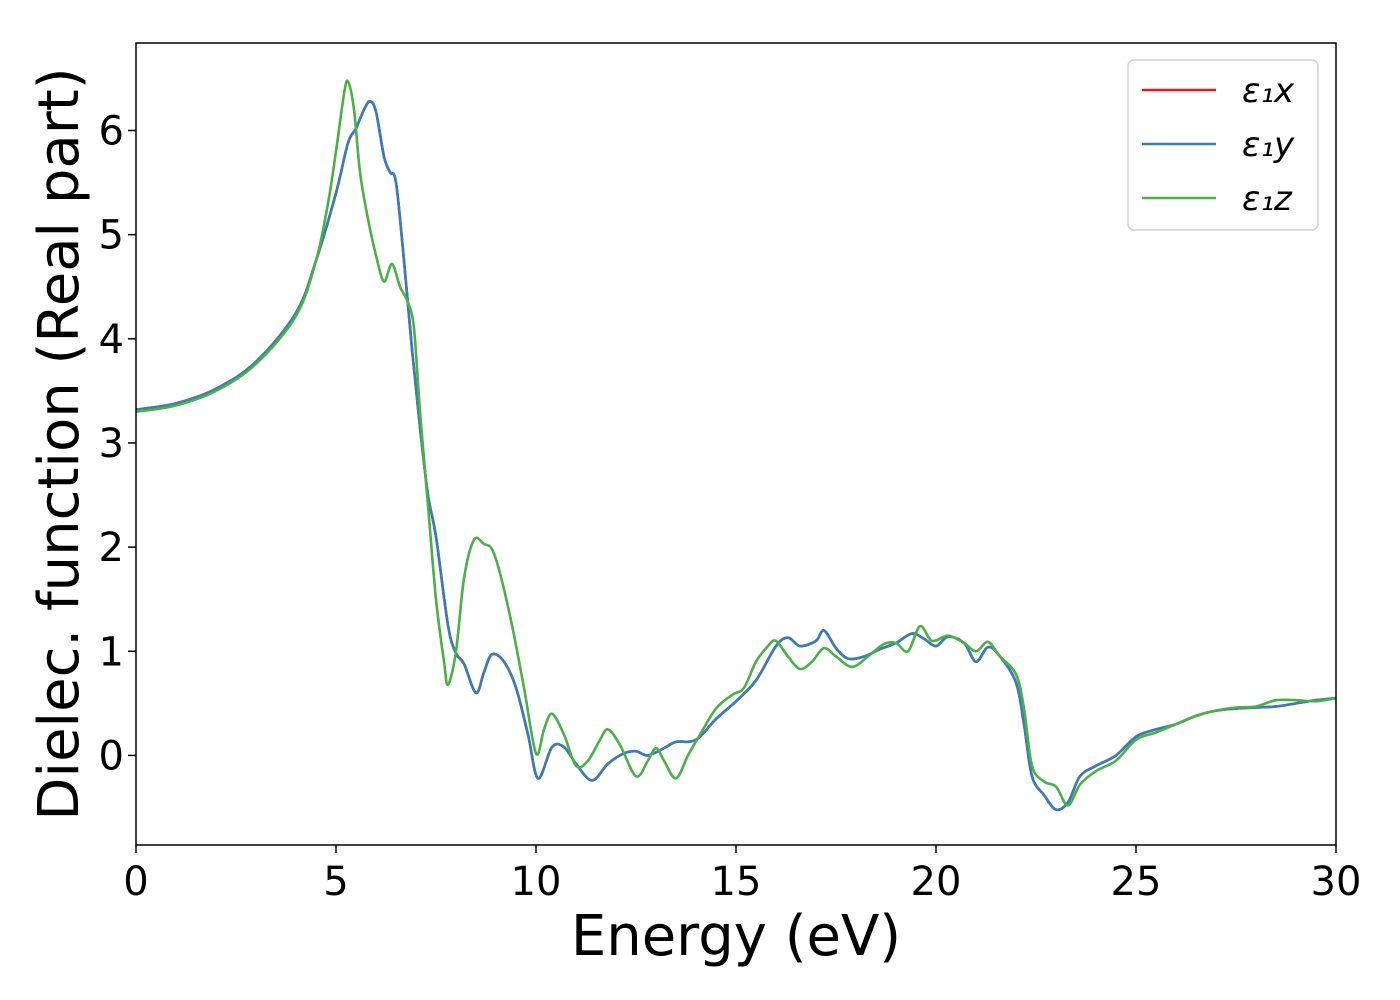  What do you see at coordinates (1268, 91) in the screenshot?
I see `legend-label-1: ε₁x` at bounding box center [1268, 91].